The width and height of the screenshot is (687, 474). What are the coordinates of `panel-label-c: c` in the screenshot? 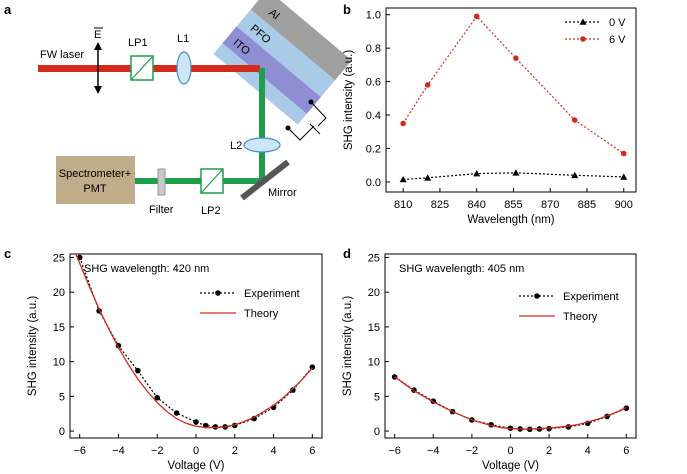 It's located at (7, 253).